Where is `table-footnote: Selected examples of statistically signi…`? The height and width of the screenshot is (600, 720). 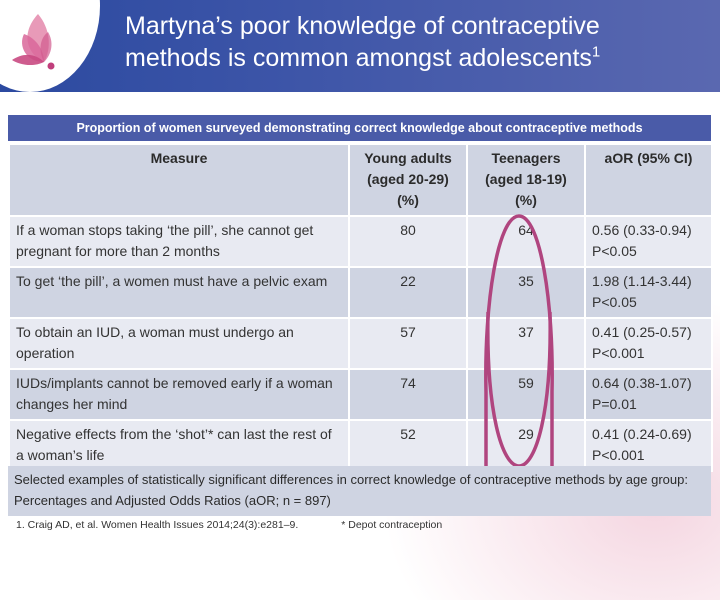
table-footnote: Selected examples of statistically signi… is located at coordinates (359, 491).